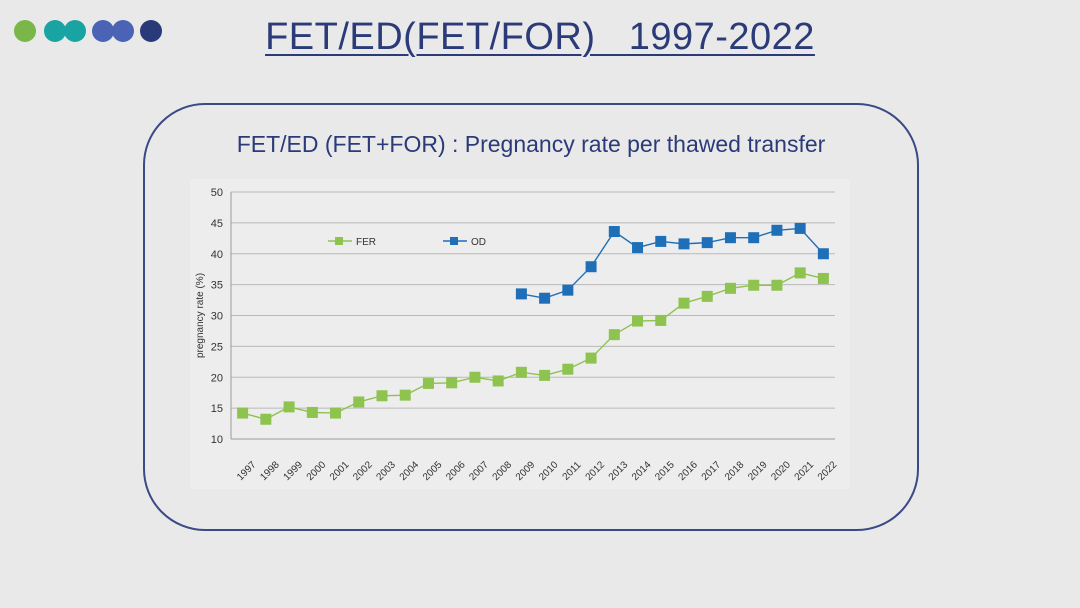  Describe the element at coordinates (25, 31) in the screenshot. I see `green-dot` at that location.